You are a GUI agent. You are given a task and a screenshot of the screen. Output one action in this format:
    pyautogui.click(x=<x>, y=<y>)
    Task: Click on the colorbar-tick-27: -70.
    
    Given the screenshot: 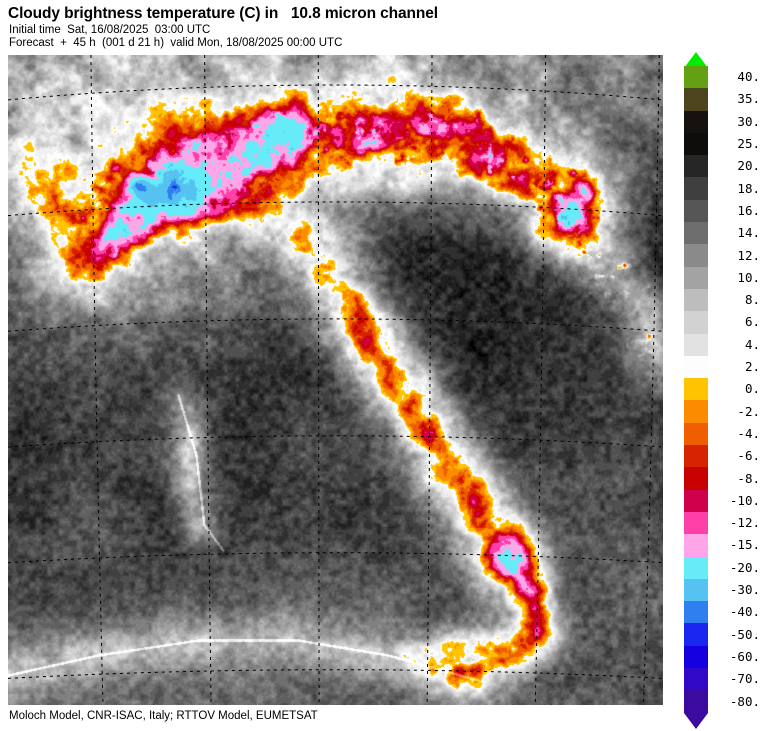 What is the action you would take?
    pyautogui.click(x=744, y=679)
    